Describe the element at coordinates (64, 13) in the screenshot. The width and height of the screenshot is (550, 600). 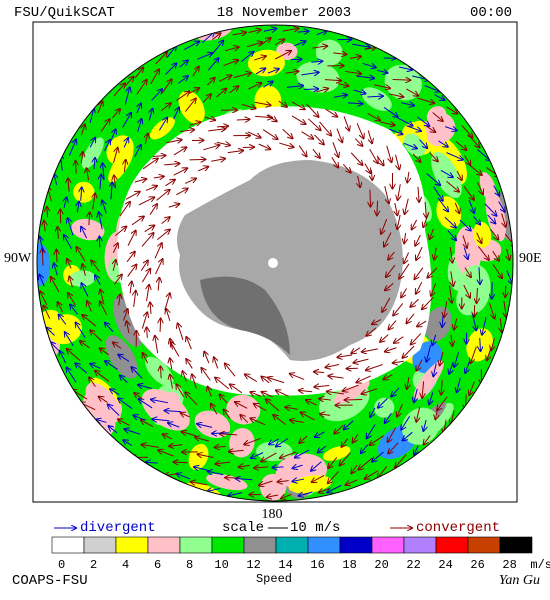
I see `header-left: FSU/QuikSCAT` at that location.